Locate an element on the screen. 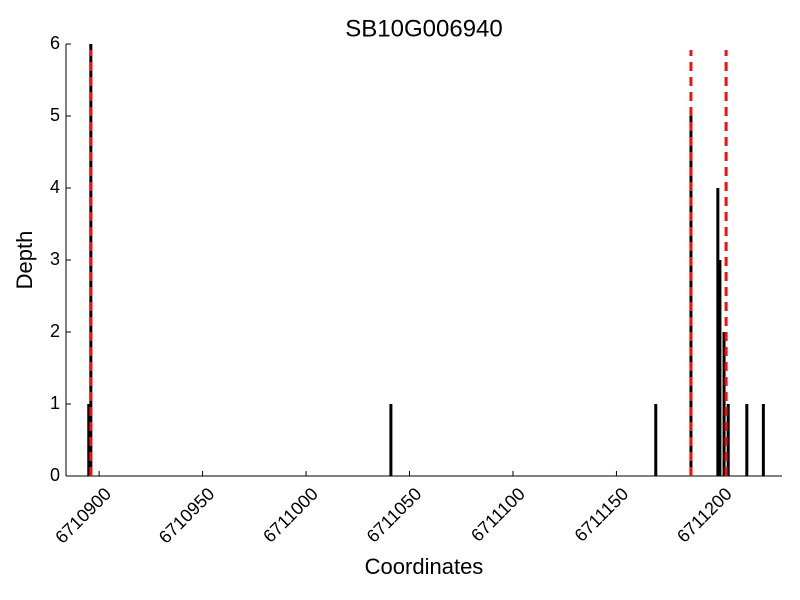 The image size is (800, 600). y-tick-label: 0 is located at coordinates (55, 475).